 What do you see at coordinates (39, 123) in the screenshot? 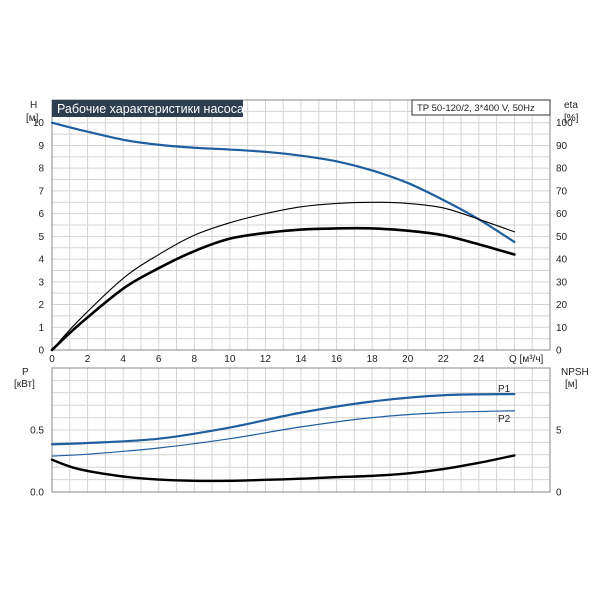
I see `head-tick-label: 10` at bounding box center [39, 123].